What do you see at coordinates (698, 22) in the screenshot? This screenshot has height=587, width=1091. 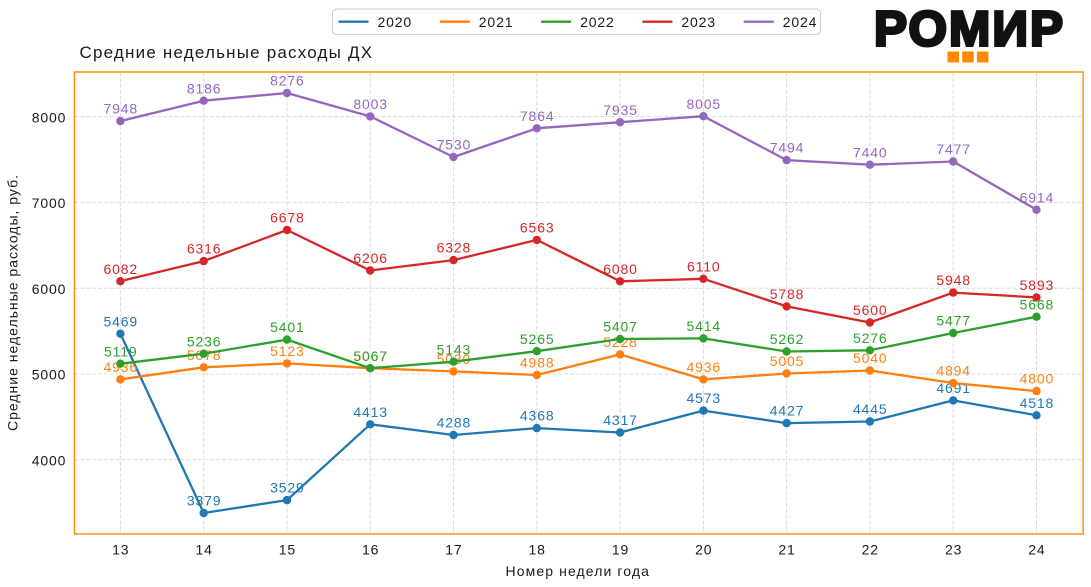 I see `svg-text: 2023` at bounding box center [698, 22].